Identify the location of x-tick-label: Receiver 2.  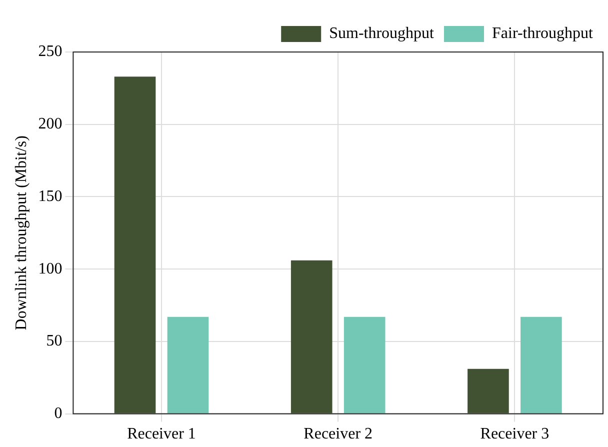
(338, 434).